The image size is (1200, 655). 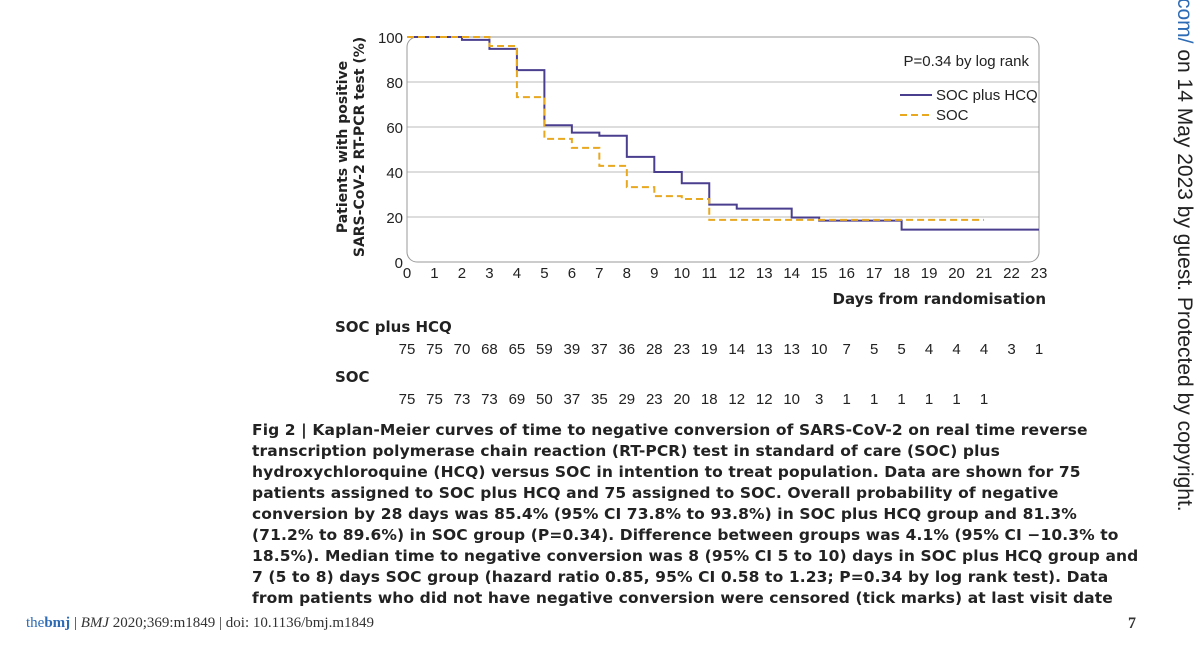 What do you see at coordinates (394, 83) in the screenshot?
I see `y-tick-label: 80` at bounding box center [394, 83].